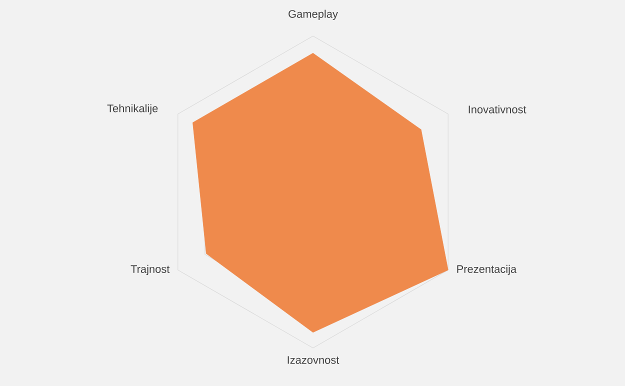 The image size is (625, 386). I want to click on spoke-label: Tehnikalije, so click(132, 109).